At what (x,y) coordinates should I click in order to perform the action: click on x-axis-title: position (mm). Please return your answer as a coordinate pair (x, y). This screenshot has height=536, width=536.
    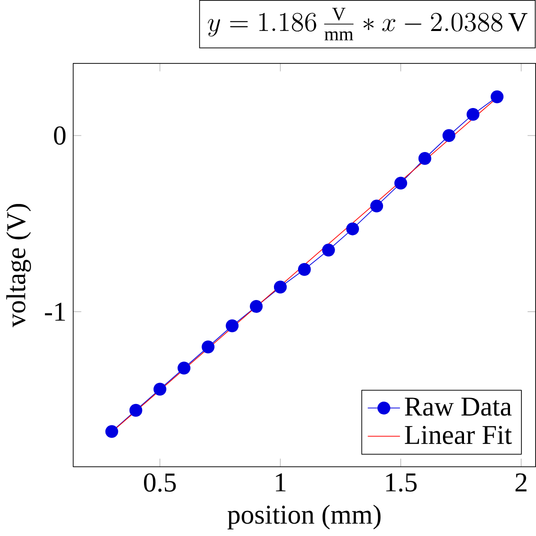
    Looking at the image, I should click on (304, 517).